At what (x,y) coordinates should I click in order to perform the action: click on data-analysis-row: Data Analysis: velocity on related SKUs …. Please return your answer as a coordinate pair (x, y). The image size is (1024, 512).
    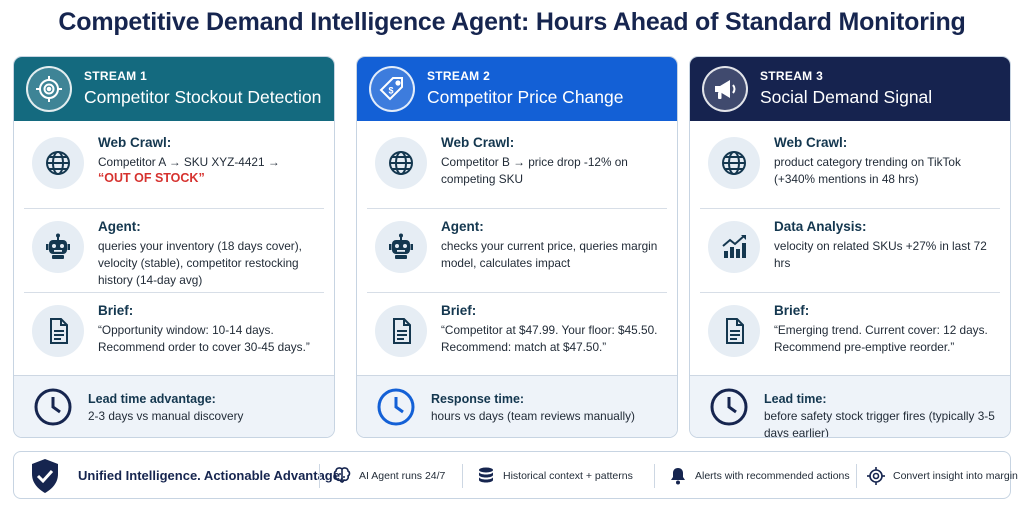
    Looking at the image, I should click on (850, 250).